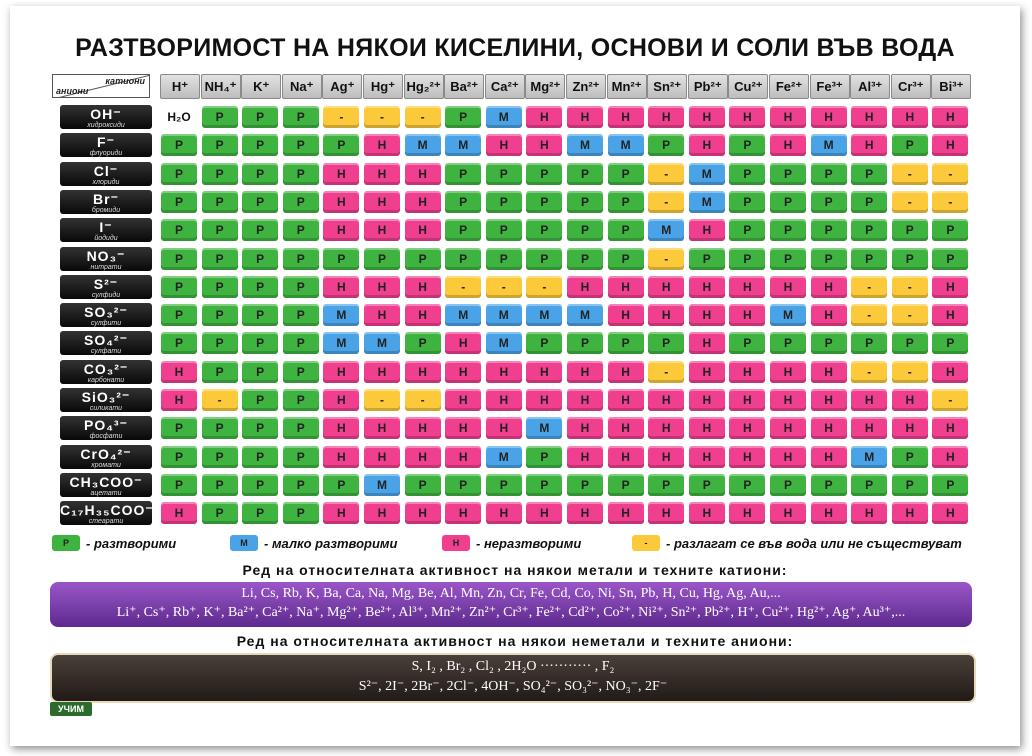 The image size is (1032, 756). What do you see at coordinates (707, 86) in the screenshot?
I see `cation-header: Pb²⁺` at bounding box center [707, 86].